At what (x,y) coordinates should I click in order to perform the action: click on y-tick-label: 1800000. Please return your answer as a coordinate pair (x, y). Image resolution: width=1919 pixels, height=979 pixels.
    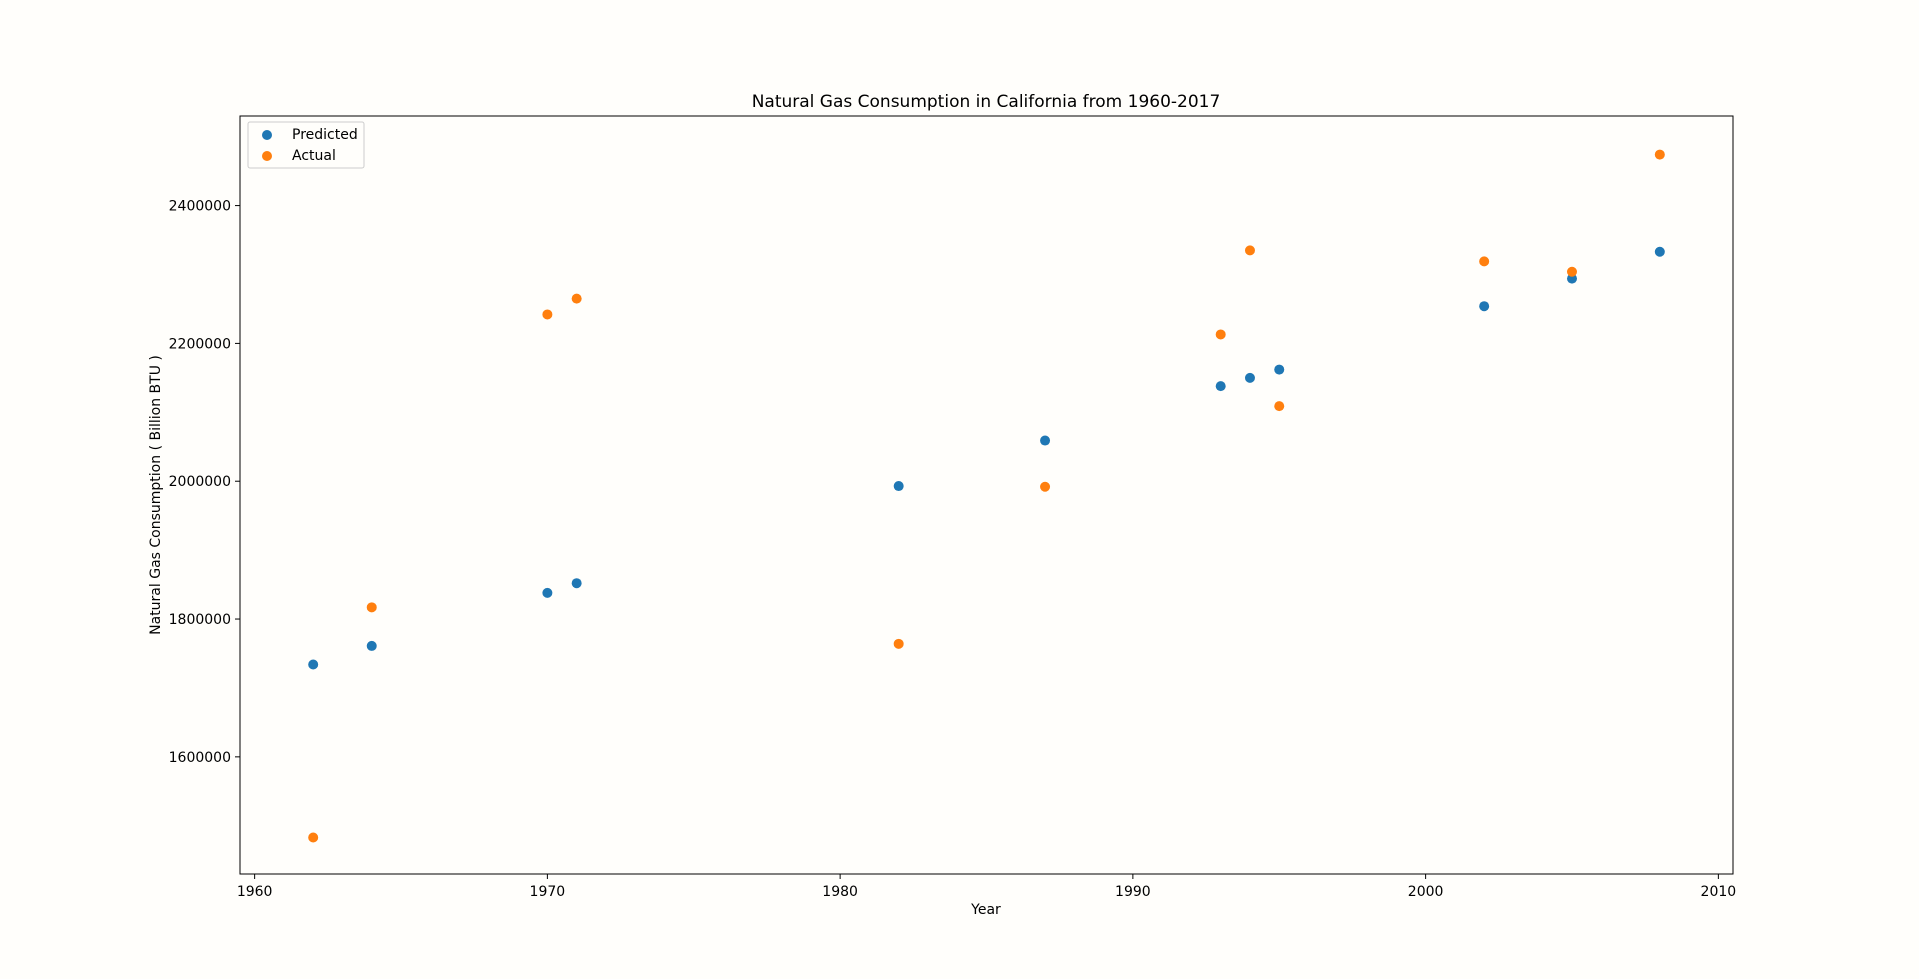
    Looking at the image, I should click on (200, 620).